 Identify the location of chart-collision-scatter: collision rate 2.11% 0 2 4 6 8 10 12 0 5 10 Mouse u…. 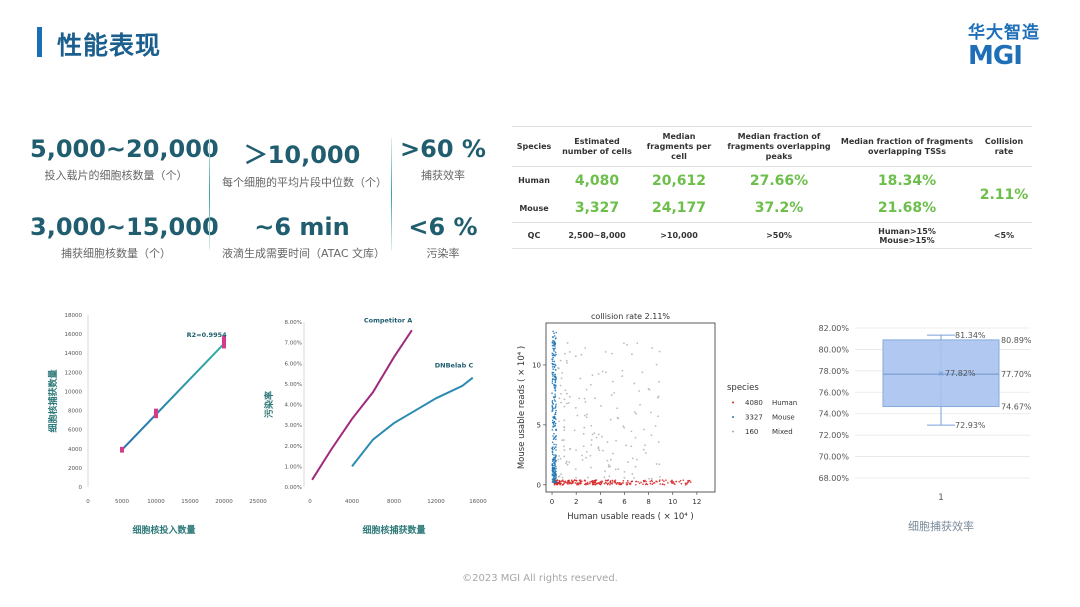
(660, 415).